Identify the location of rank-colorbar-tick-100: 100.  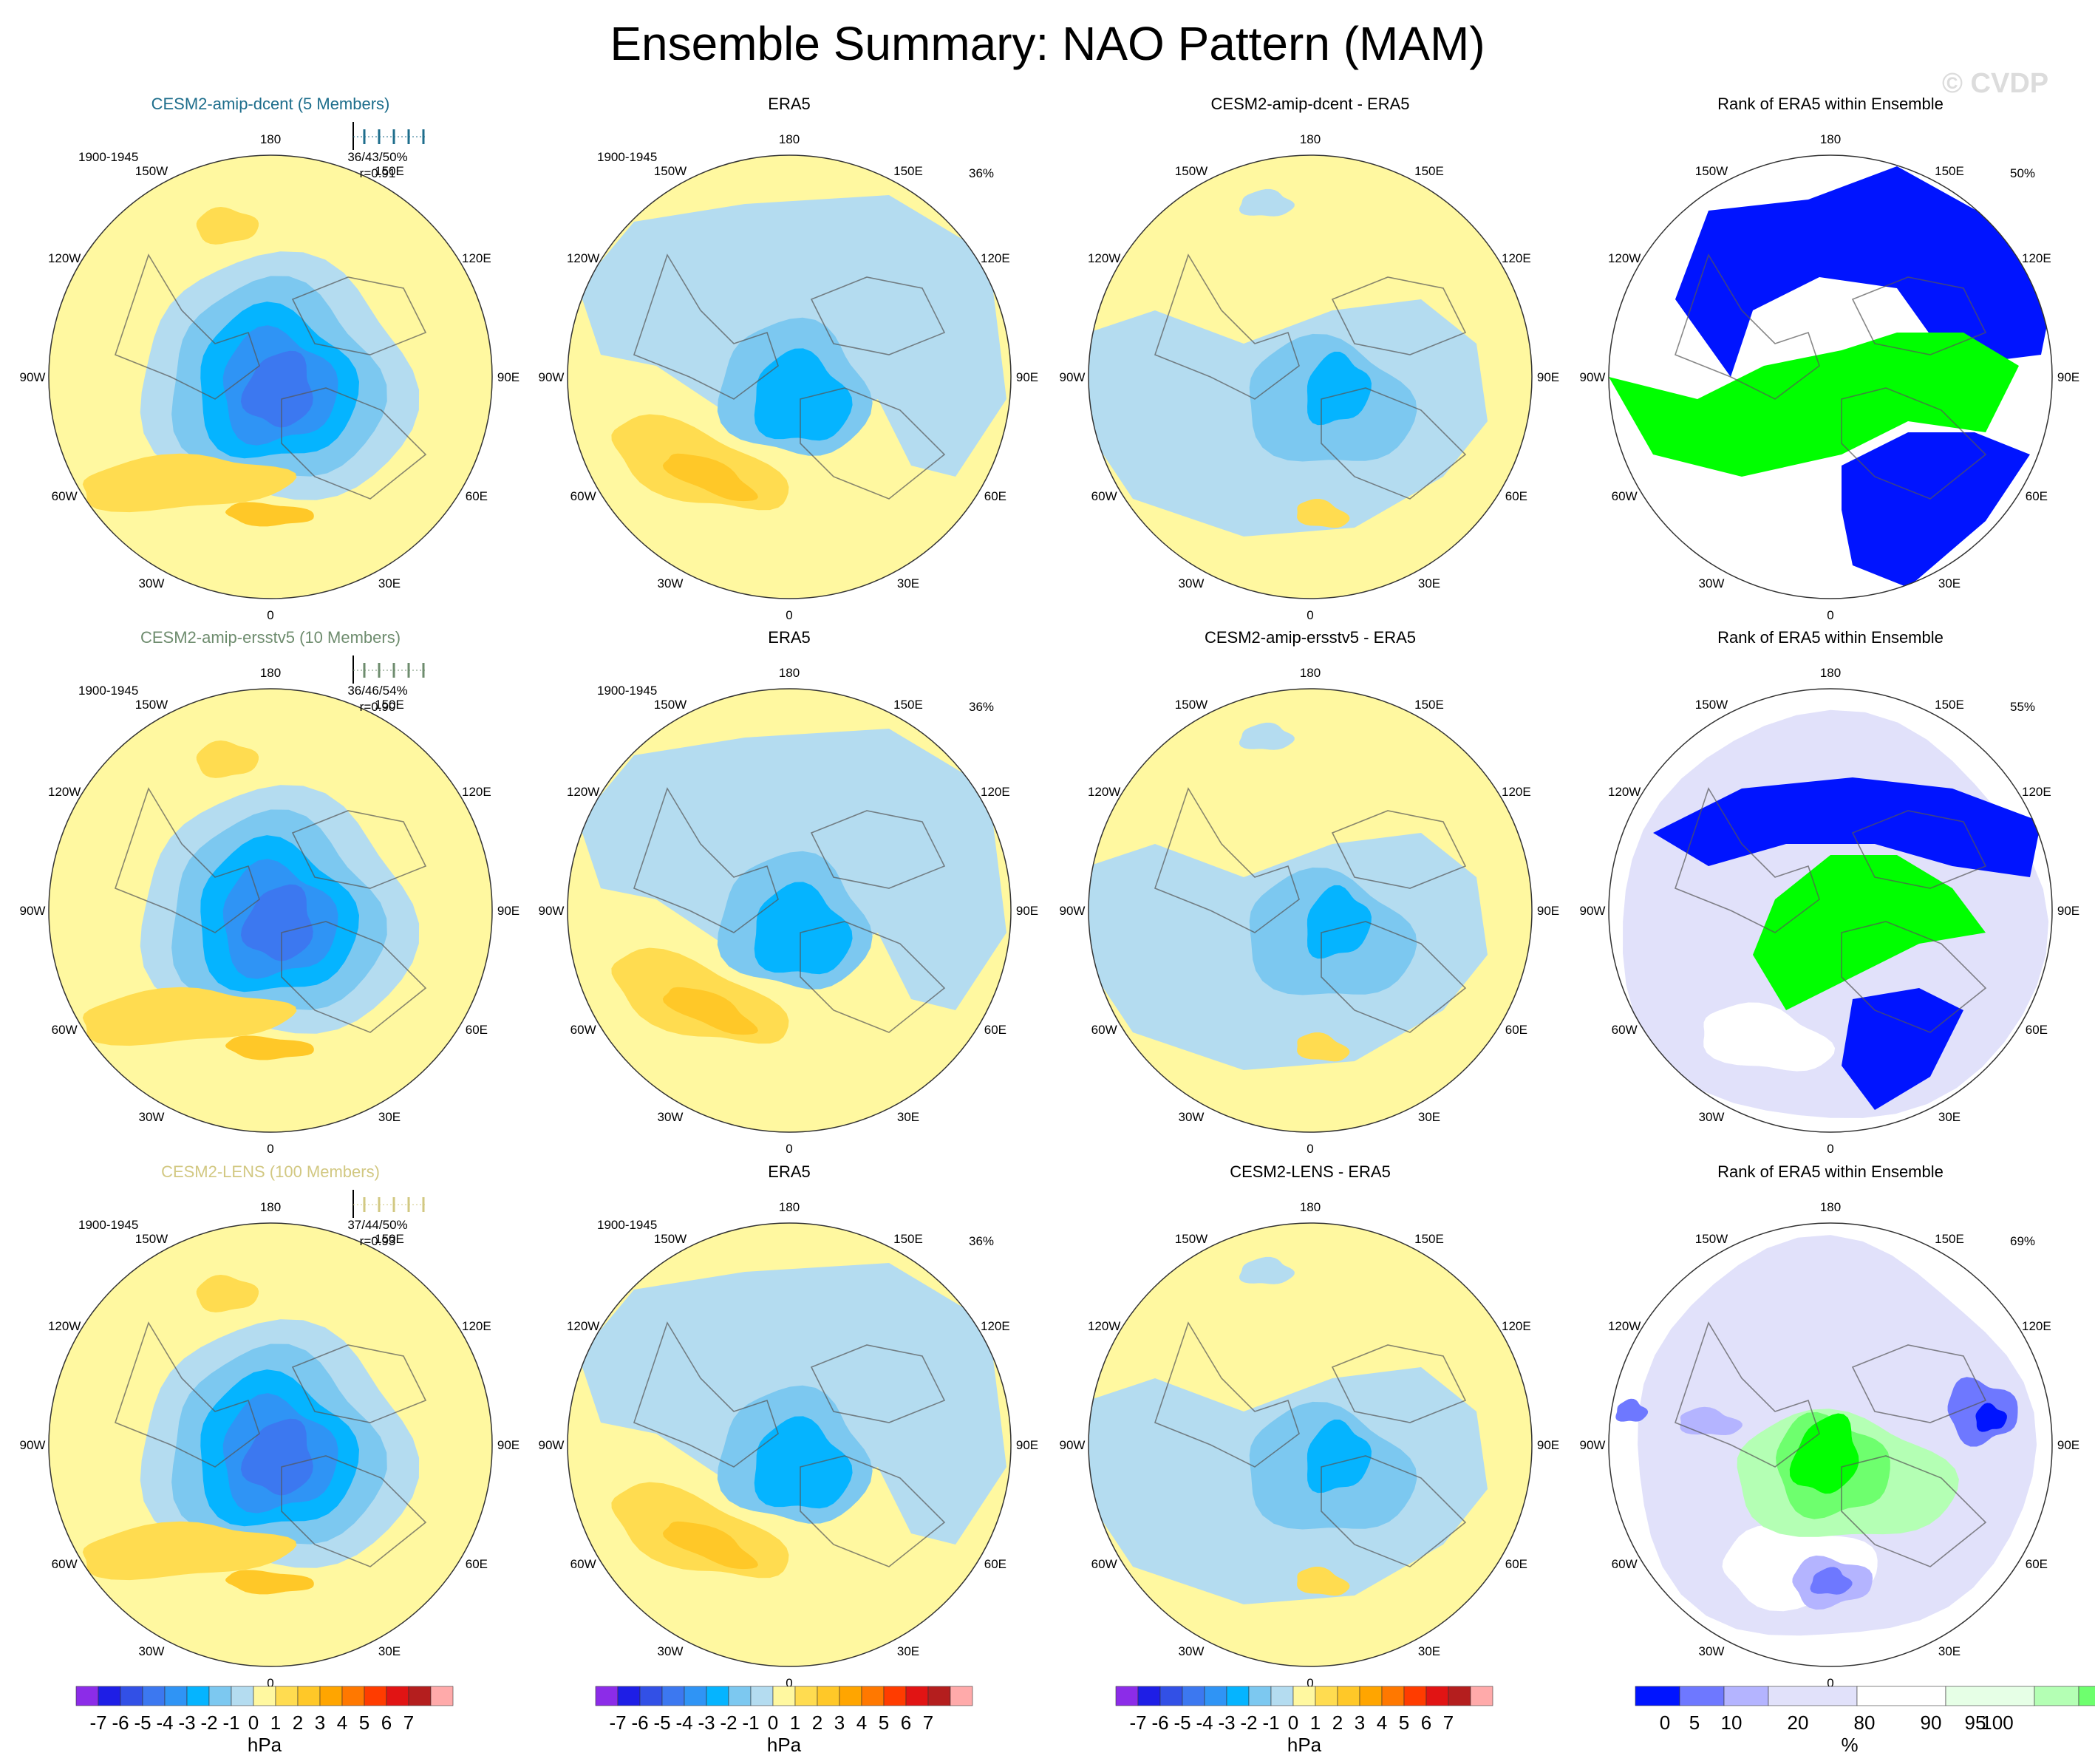
(1997, 1723).